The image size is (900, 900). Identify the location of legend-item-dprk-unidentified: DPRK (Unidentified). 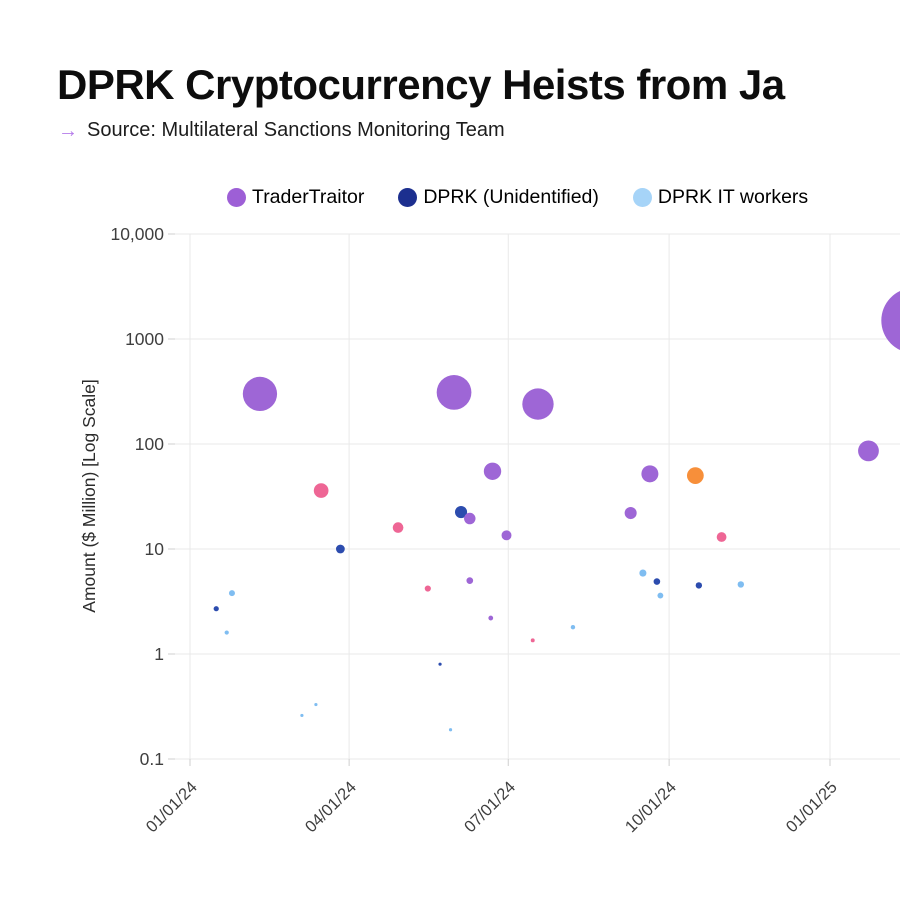
(498, 197).